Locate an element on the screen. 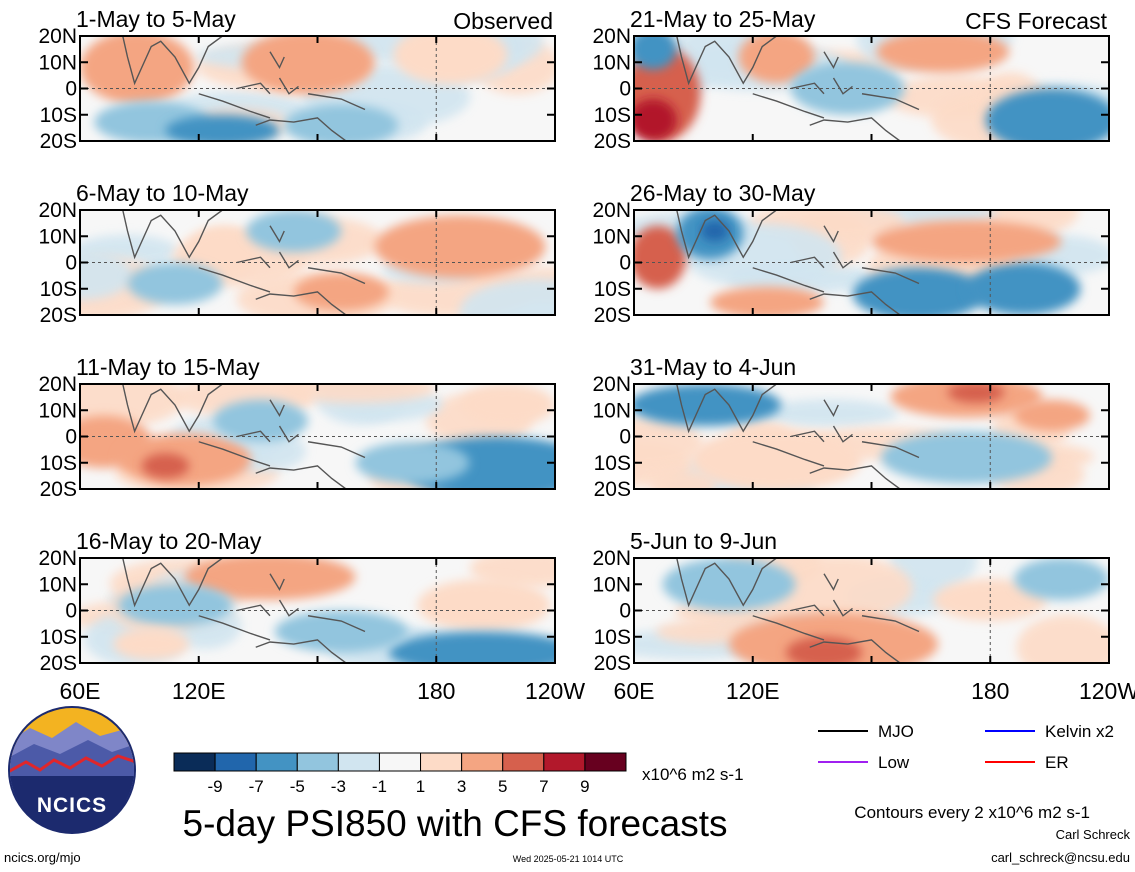 The height and width of the screenshot is (872, 1135). credit-email: carl_schreck@ncsu.edu is located at coordinates (1060, 857).